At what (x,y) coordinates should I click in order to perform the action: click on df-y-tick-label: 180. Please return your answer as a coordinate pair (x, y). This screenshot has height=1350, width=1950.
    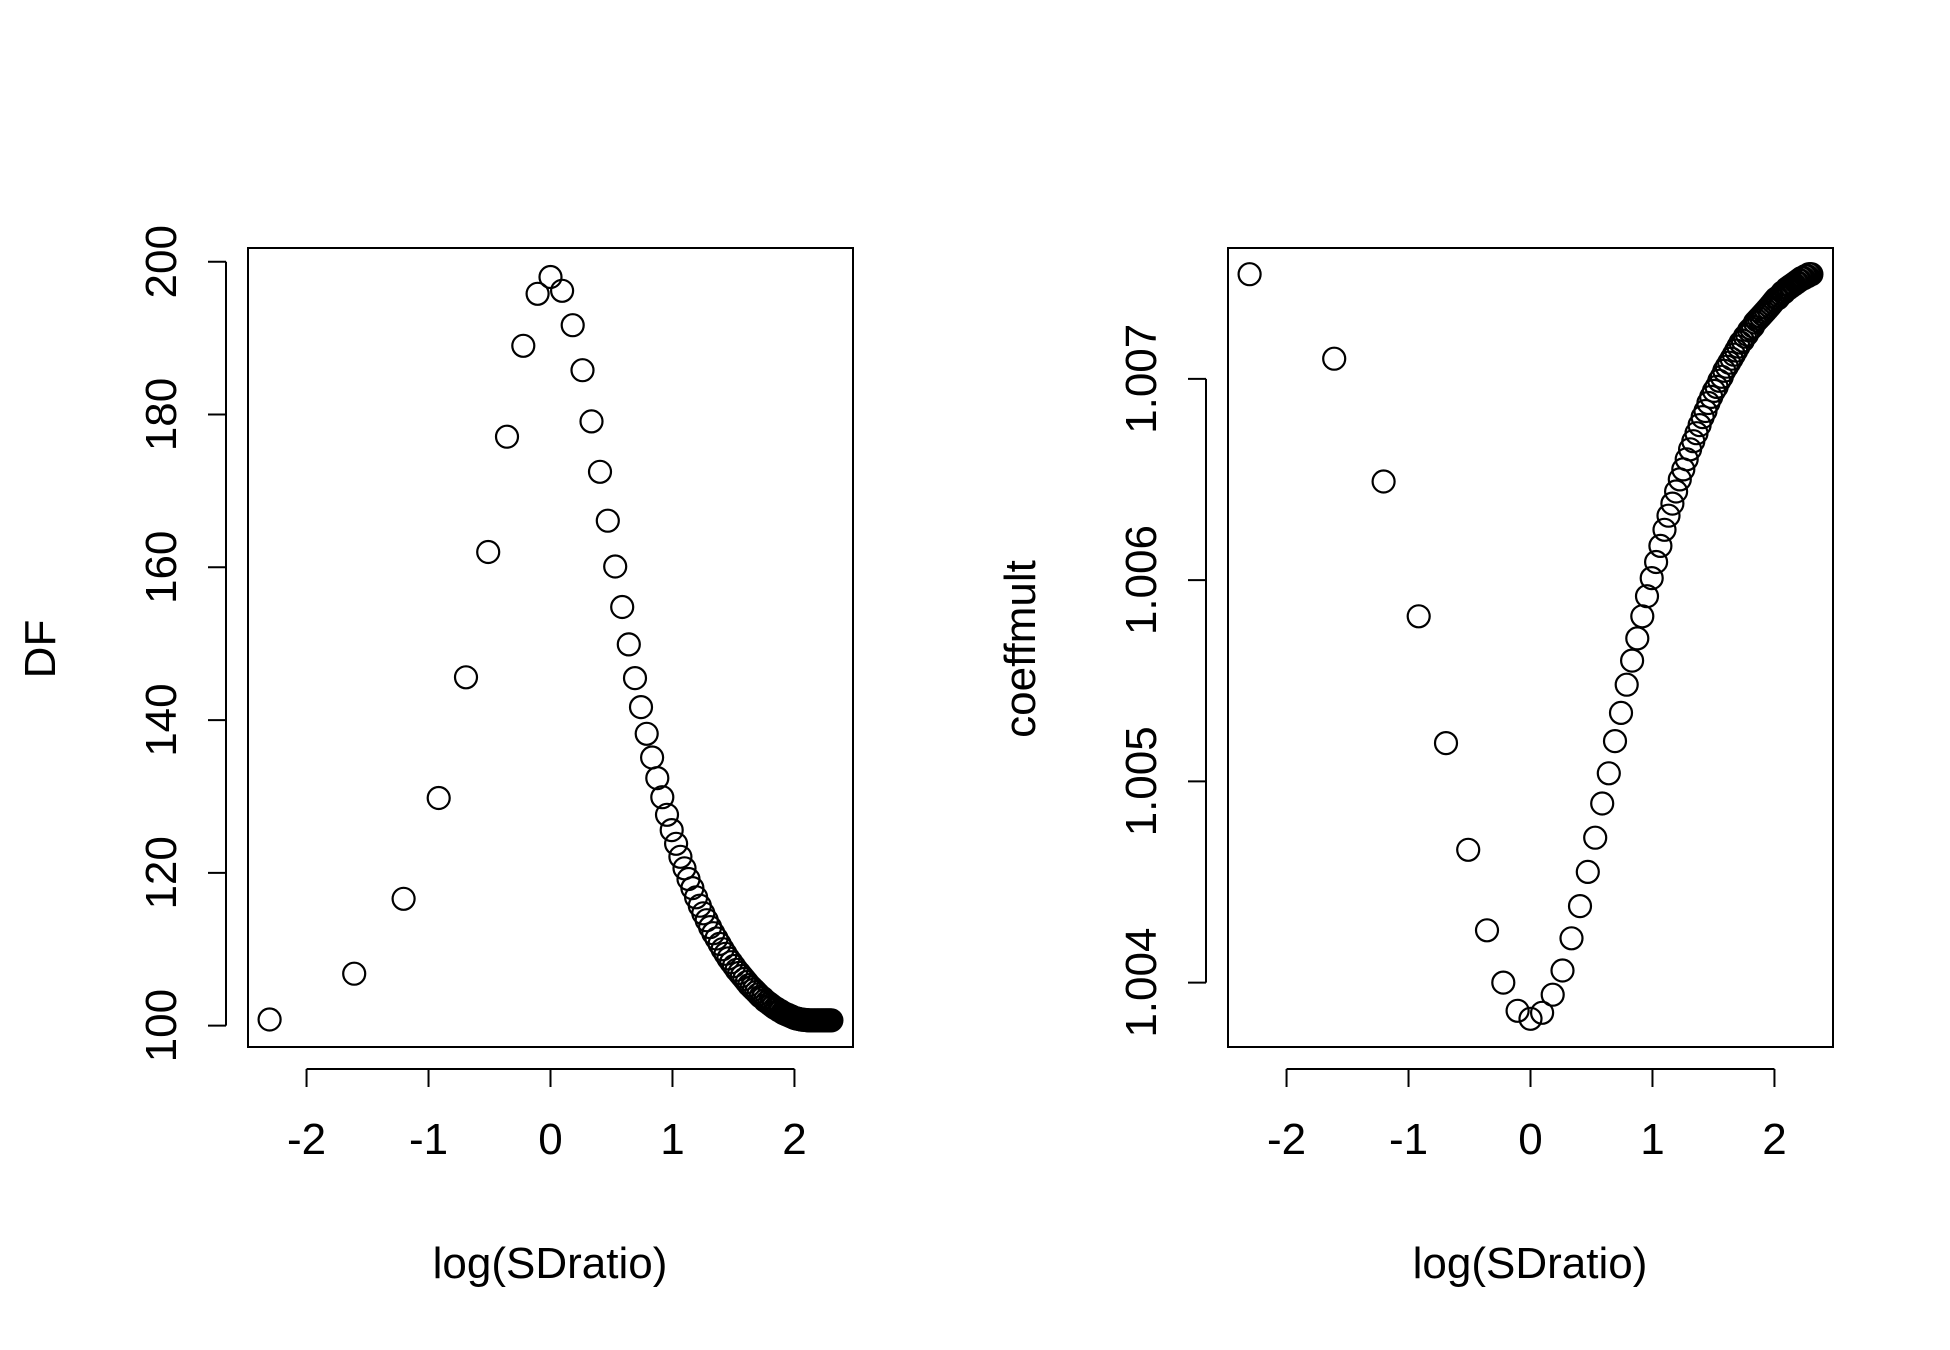
    Looking at the image, I should click on (161, 414).